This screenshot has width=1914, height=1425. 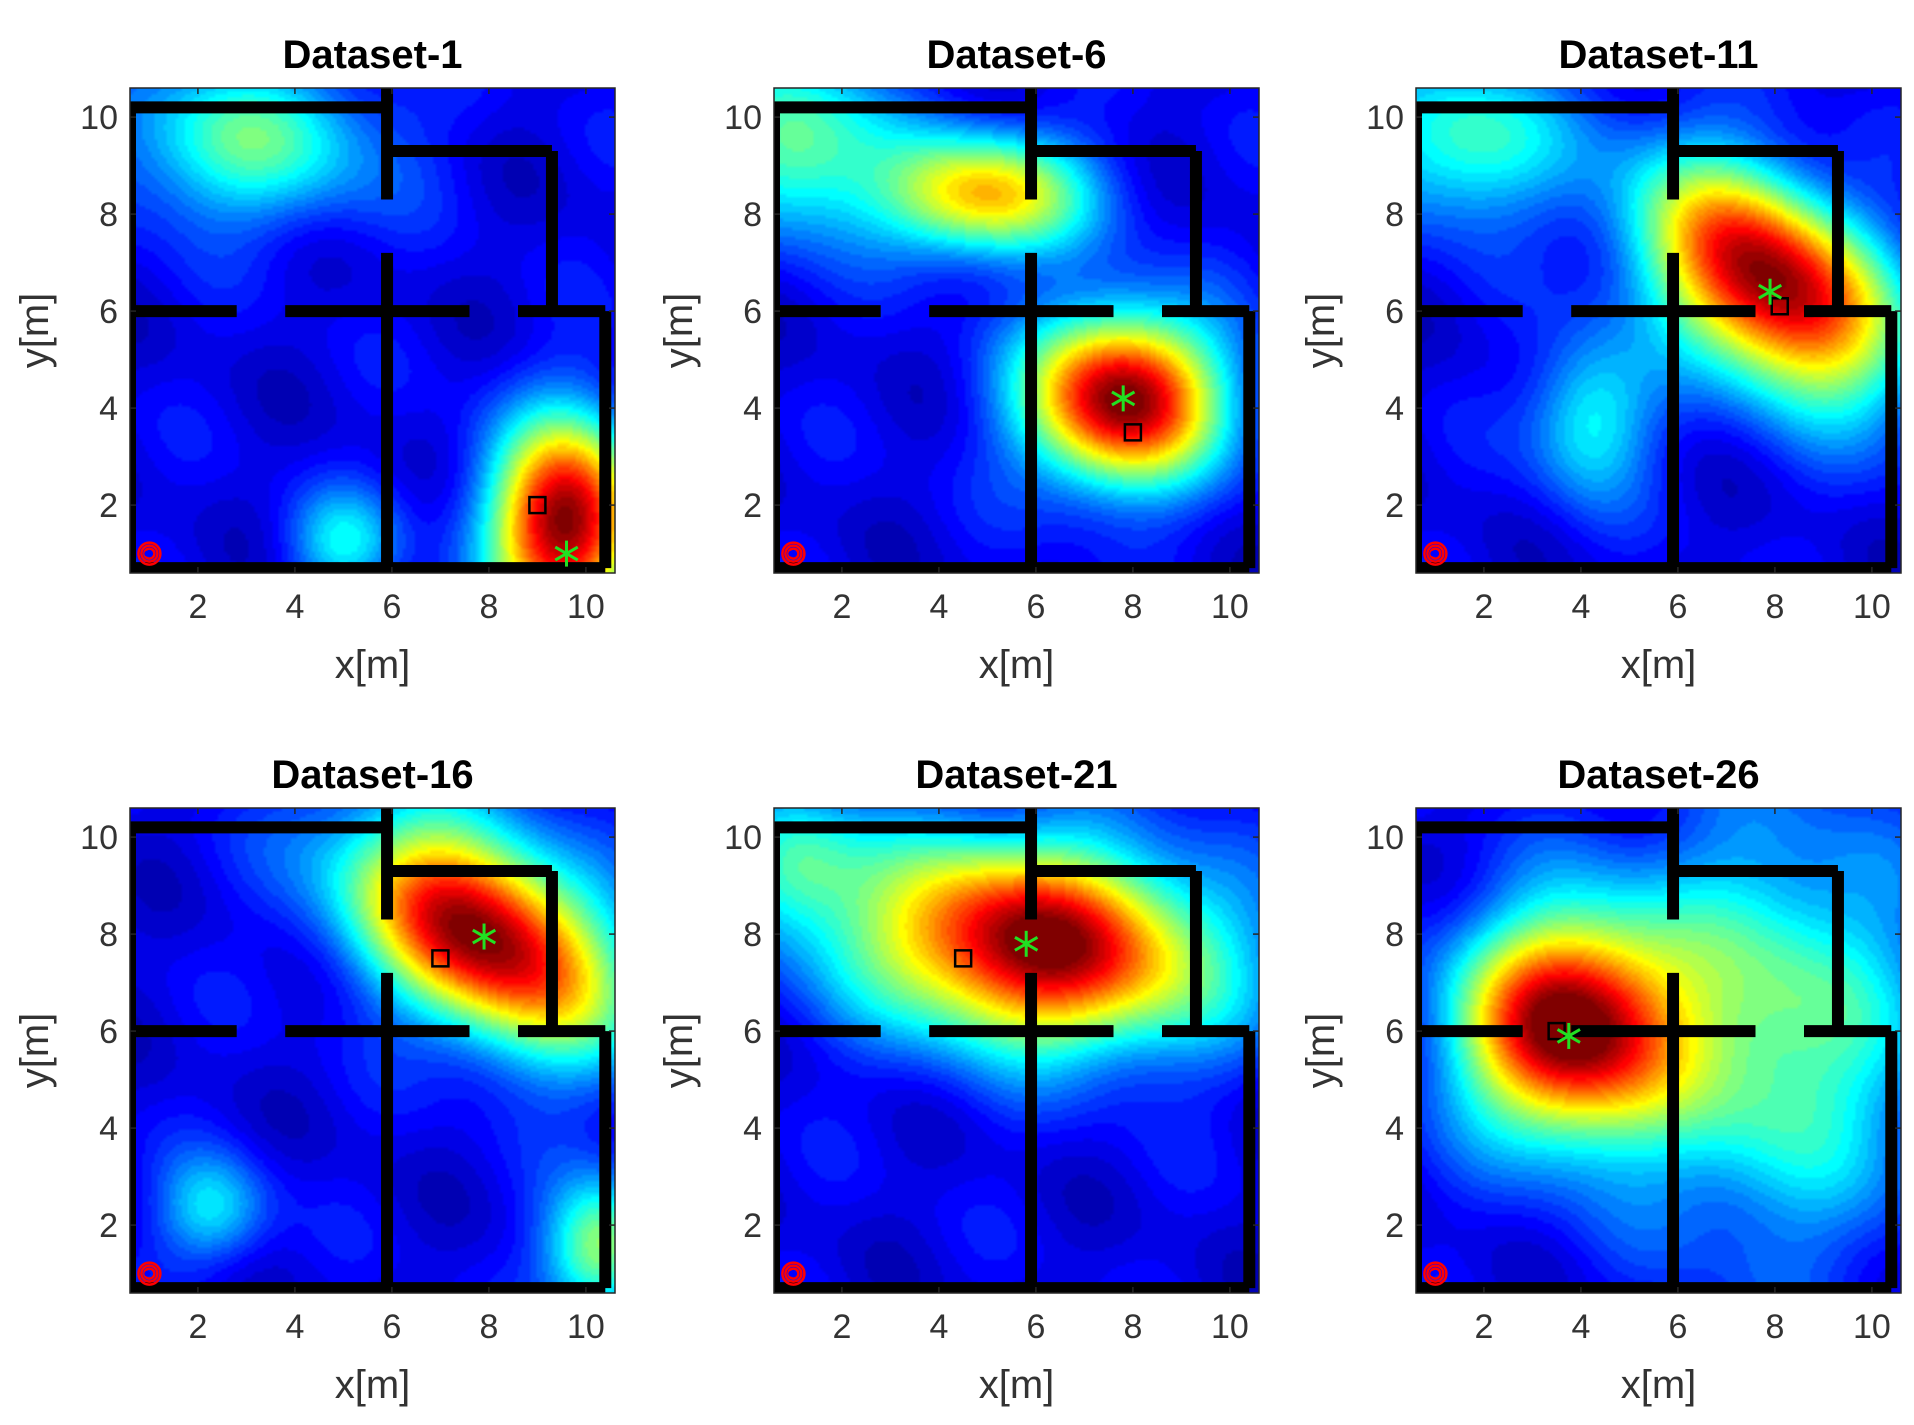 What do you see at coordinates (1016, 775) in the screenshot?
I see `panel-title: Dataset-21` at bounding box center [1016, 775].